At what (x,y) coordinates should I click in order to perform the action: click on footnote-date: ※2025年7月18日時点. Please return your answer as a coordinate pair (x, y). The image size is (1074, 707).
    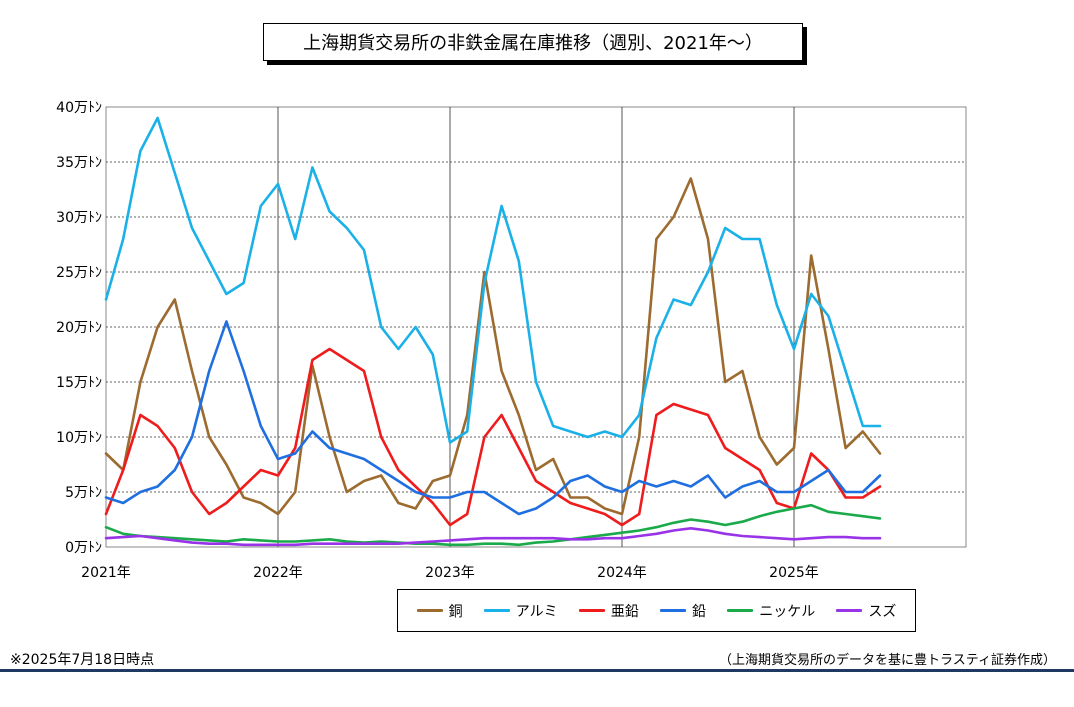
    Looking at the image, I should click on (82, 660).